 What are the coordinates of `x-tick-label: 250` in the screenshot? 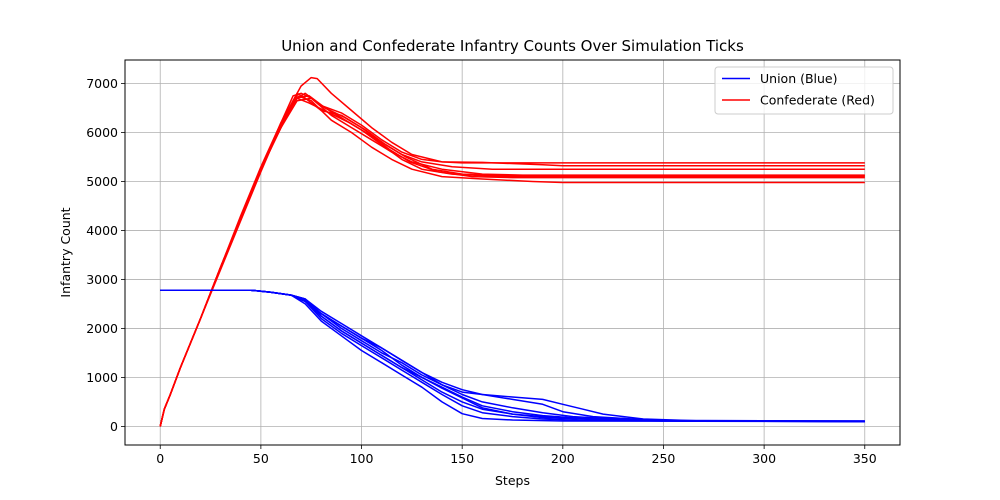 It's located at (664, 458).